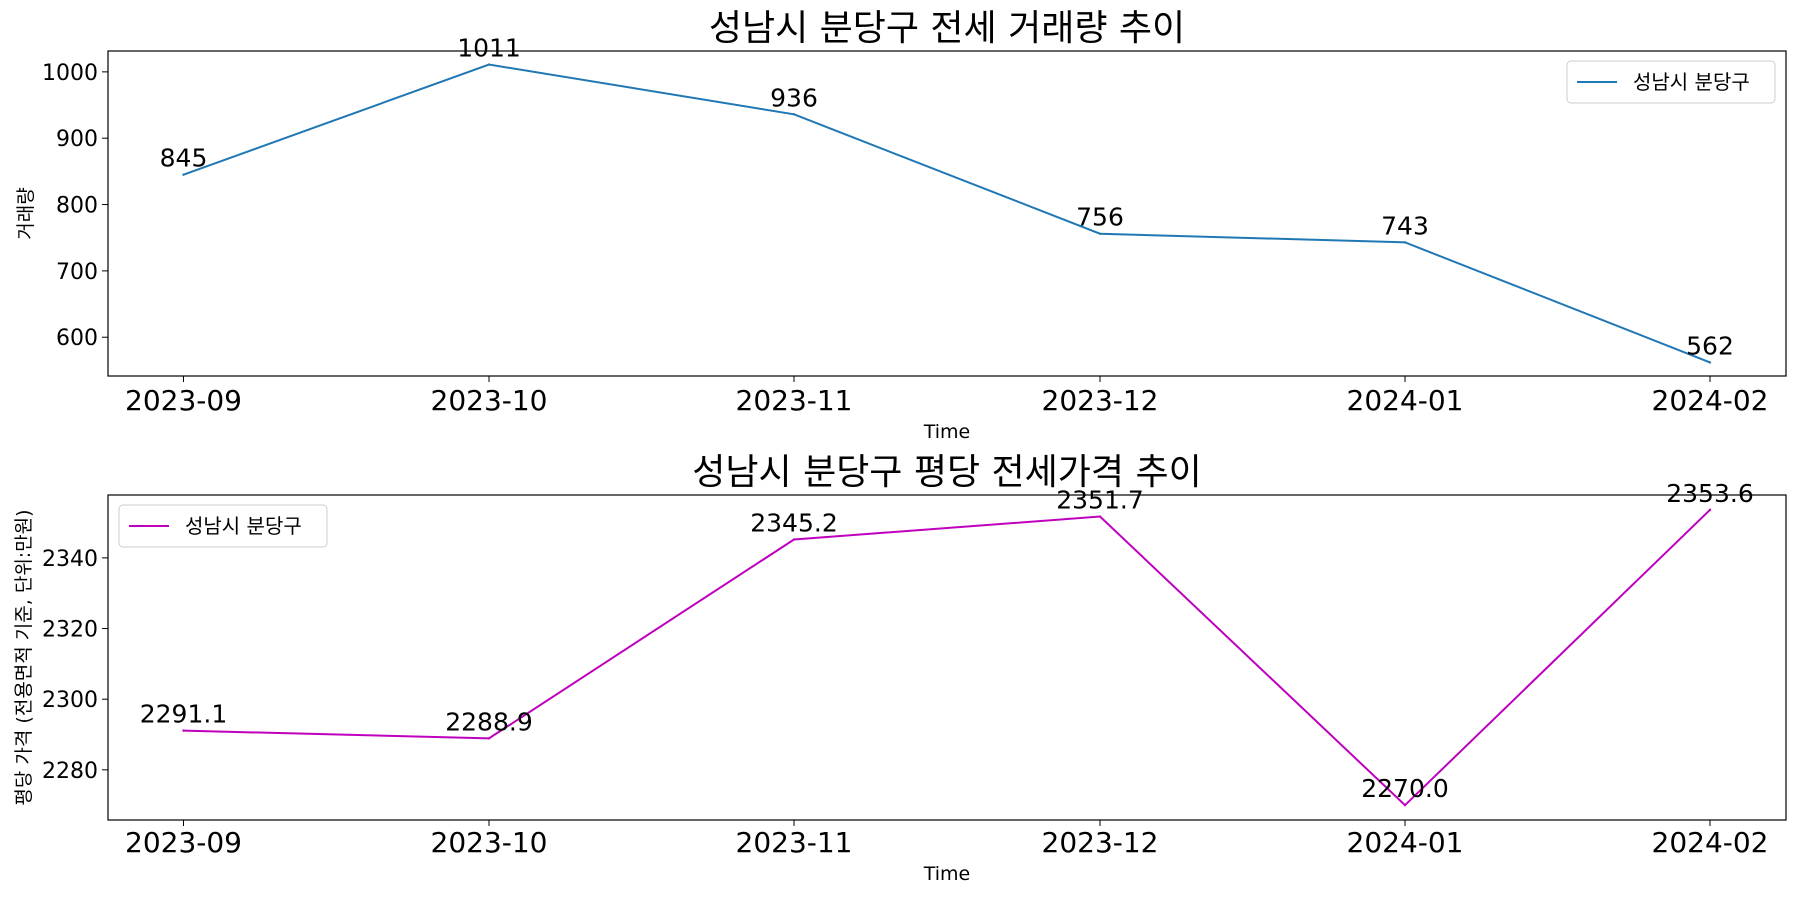 The width and height of the screenshot is (1800, 900). Describe the element at coordinates (70, 73) in the screenshot. I see `y-tick-label: 1000` at that location.